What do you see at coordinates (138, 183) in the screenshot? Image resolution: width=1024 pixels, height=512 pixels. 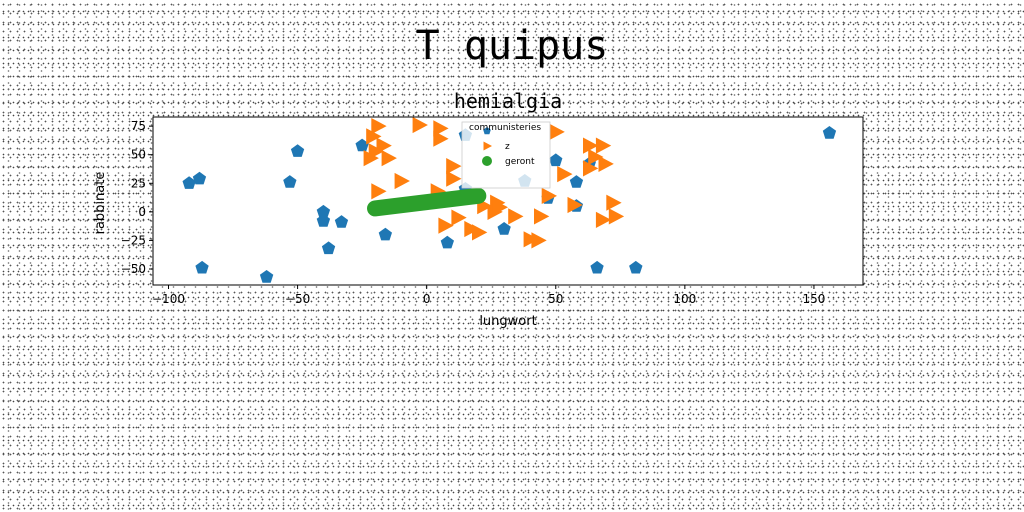 I see `y-tick-label: 25` at bounding box center [138, 183].